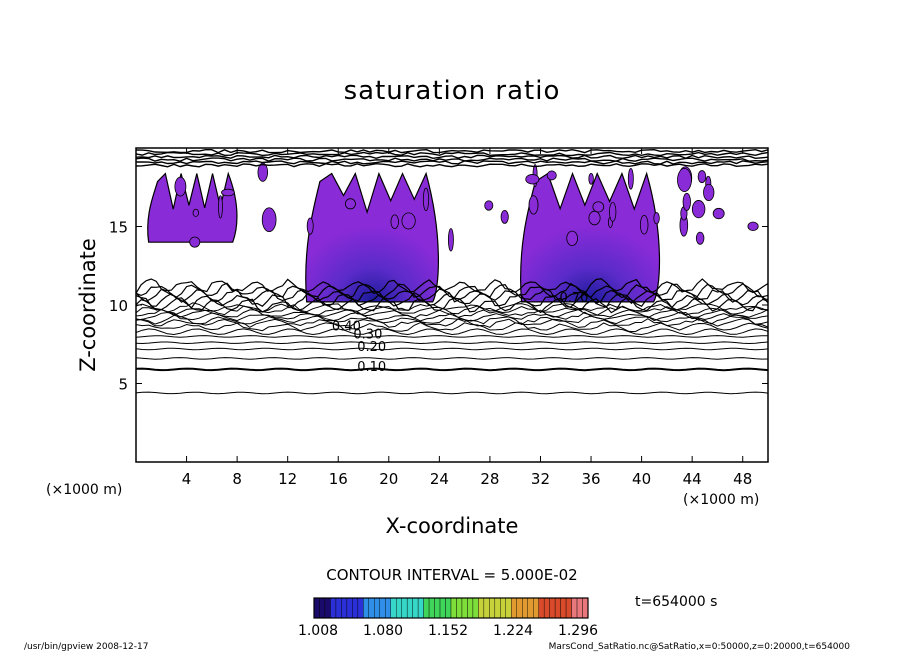  Describe the element at coordinates (590, 479) in the screenshot. I see `x-tick-label: 36` at that location.